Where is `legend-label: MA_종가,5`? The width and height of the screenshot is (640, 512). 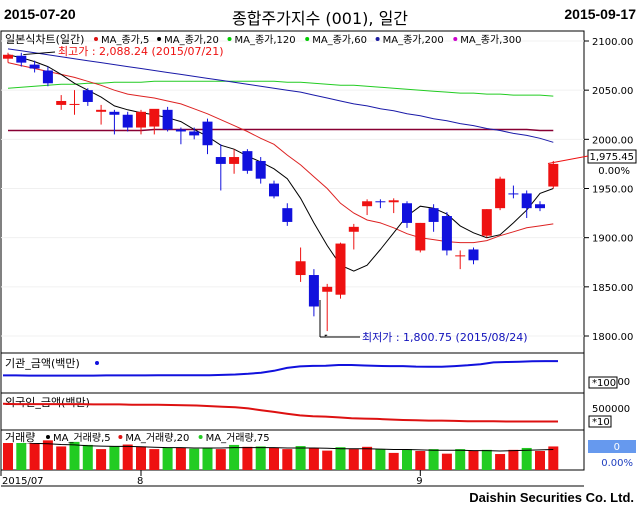
legend-label: MA_종가,5 is located at coordinates (125, 40).